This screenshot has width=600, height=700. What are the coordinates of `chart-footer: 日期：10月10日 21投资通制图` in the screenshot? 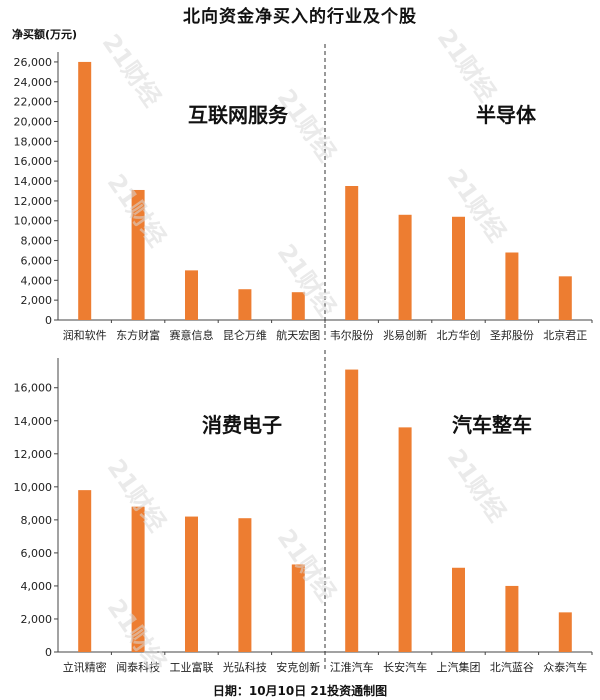 It's located at (300, 691).